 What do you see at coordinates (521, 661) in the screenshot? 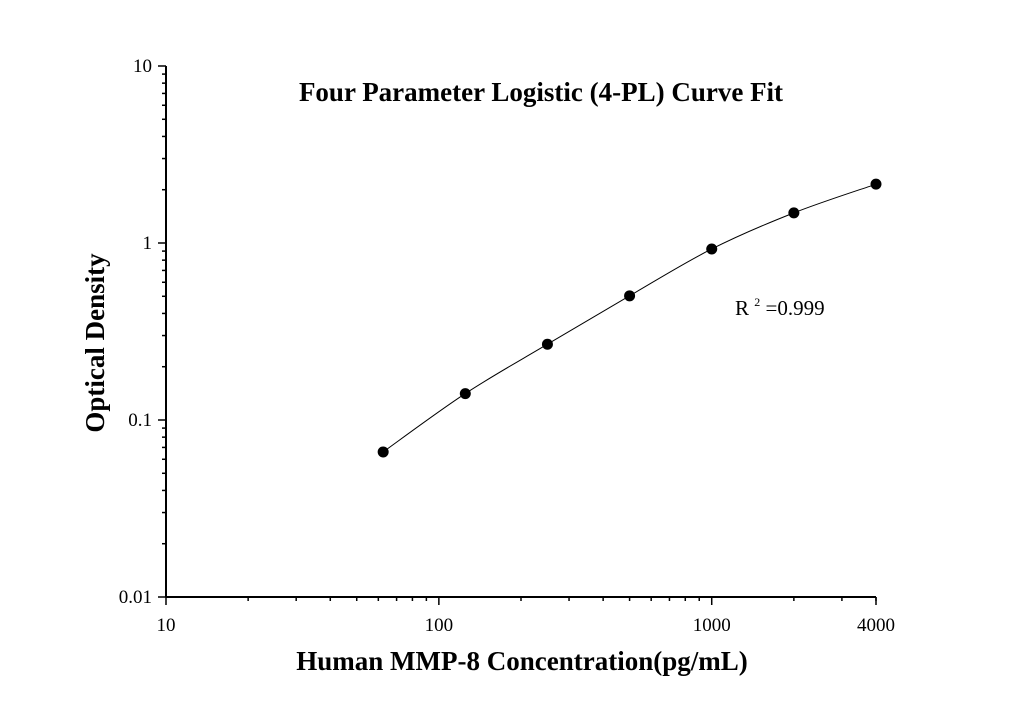
I see `x-axis-title: Human MMP-8 Concentration(pg/mL)` at bounding box center [521, 661].